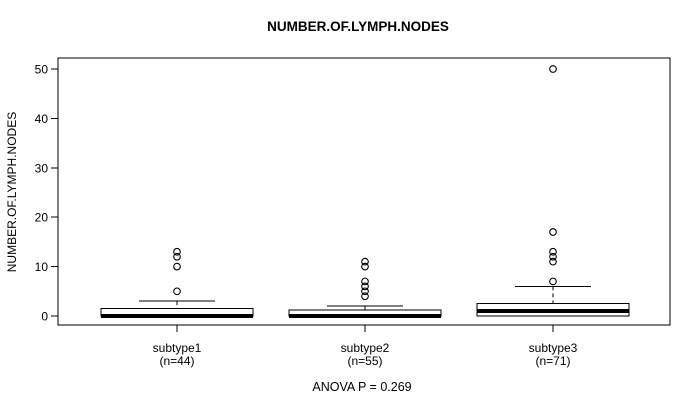  Describe the element at coordinates (42, 70) in the screenshot. I see `y-tick-label: 50` at that location.